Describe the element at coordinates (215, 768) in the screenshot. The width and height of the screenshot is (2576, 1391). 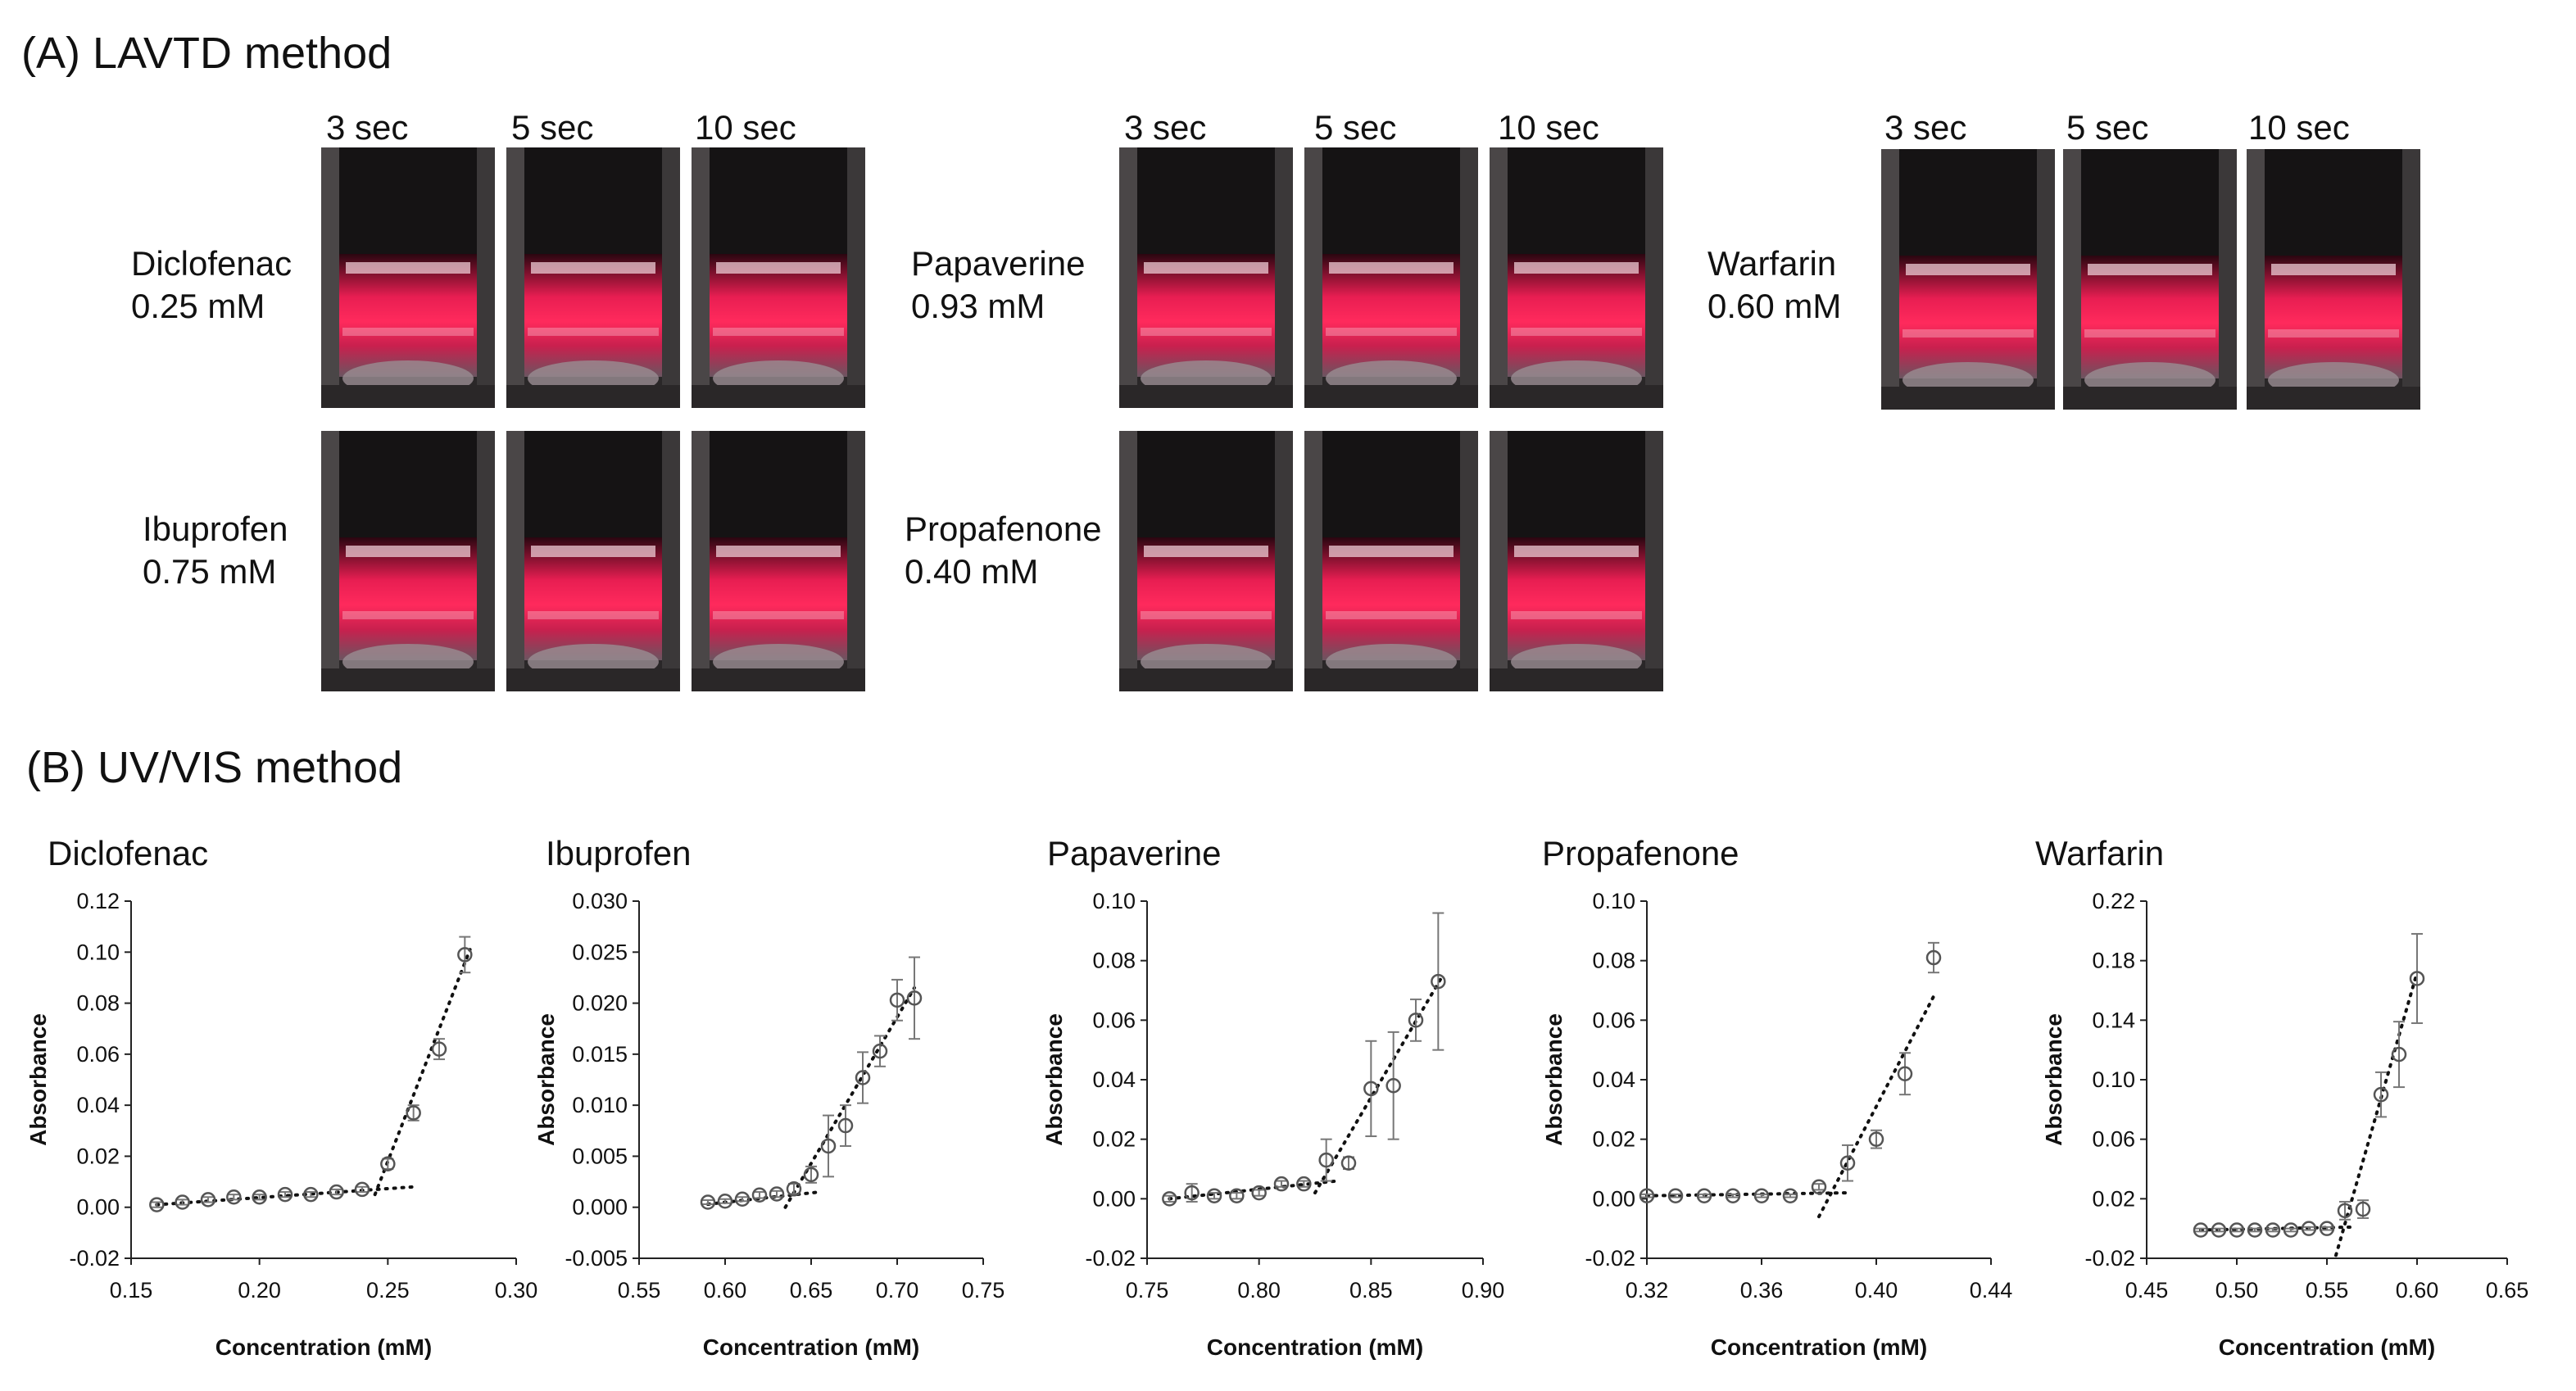
I see `panel-b-title: (B) UV/VIS method` at that location.